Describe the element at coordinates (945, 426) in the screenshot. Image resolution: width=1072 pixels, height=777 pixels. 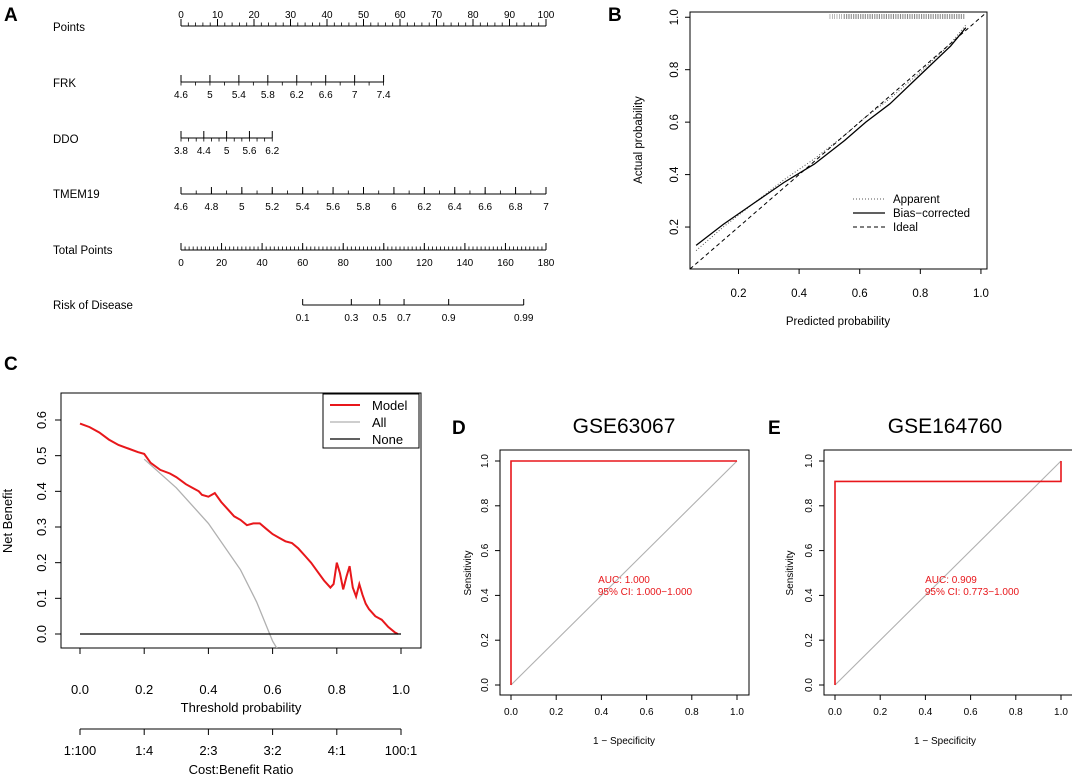
I see `roc-e-title: GSE164760` at that location.